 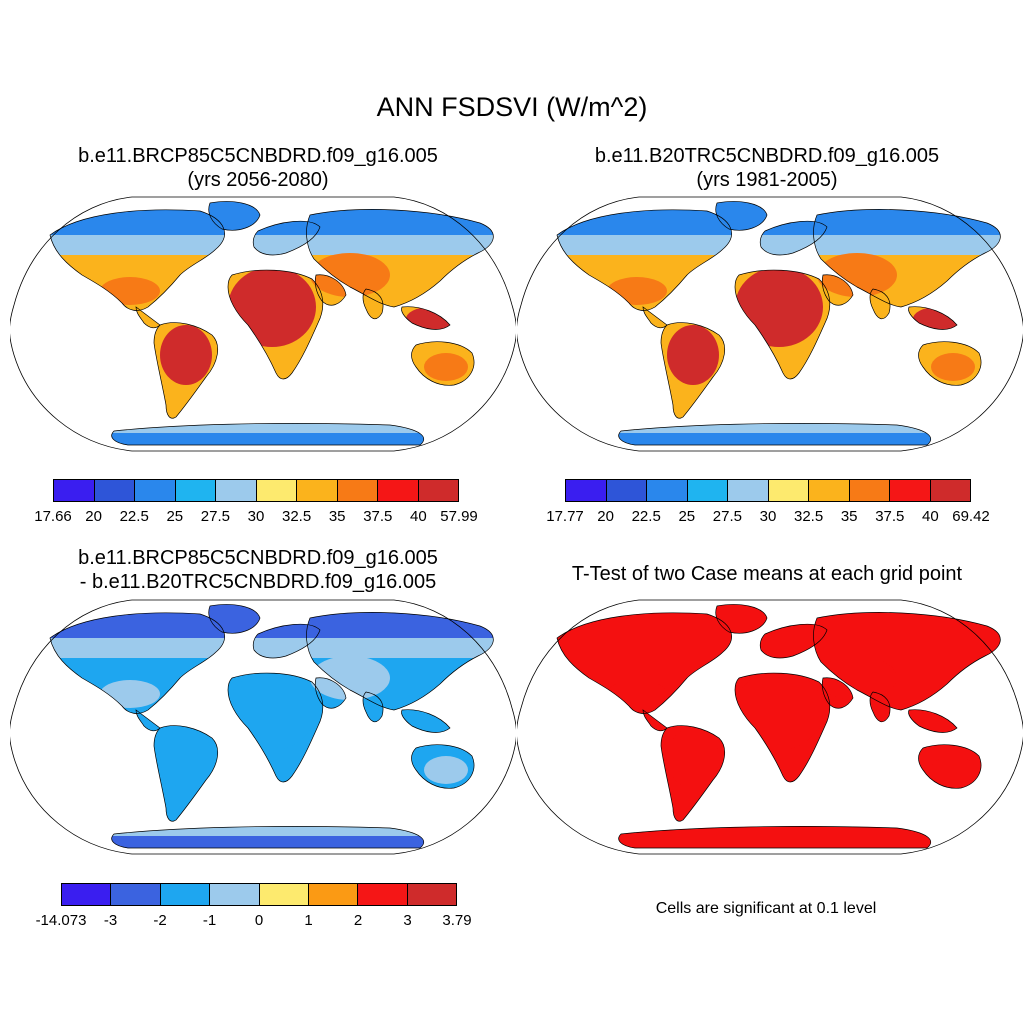 What do you see at coordinates (767, 180) in the screenshot?
I see `panel-case2-title-line2: (yrs 1981-2005)` at bounding box center [767, 180].